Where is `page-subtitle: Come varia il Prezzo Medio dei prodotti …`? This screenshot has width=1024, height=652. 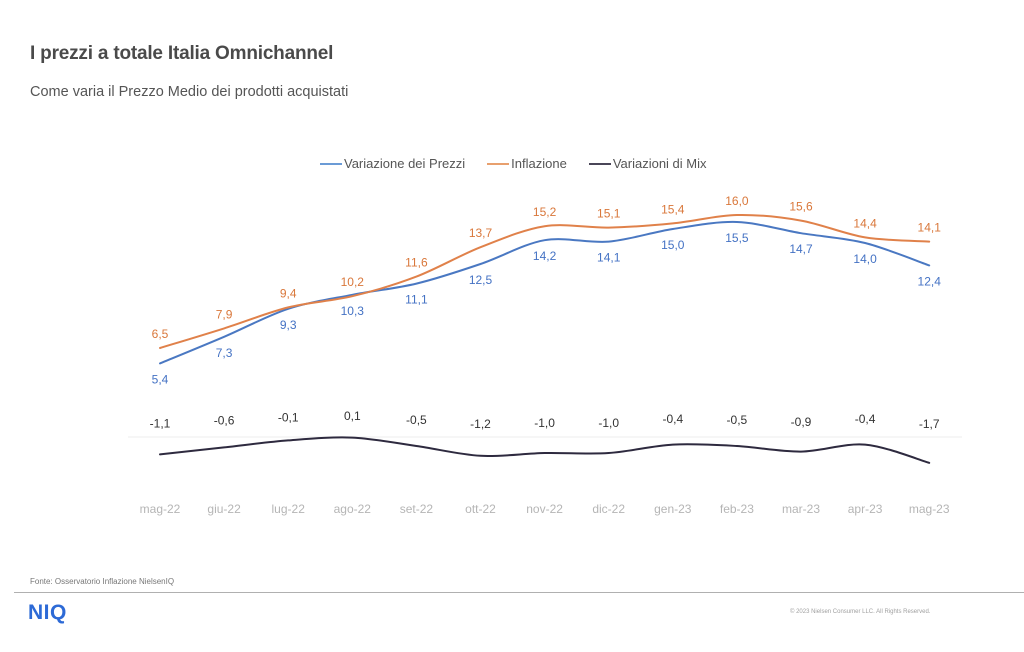 page-subtitle: Come varia il Prezzo Medio dei prodotti … is located at coordinates (189, 92).